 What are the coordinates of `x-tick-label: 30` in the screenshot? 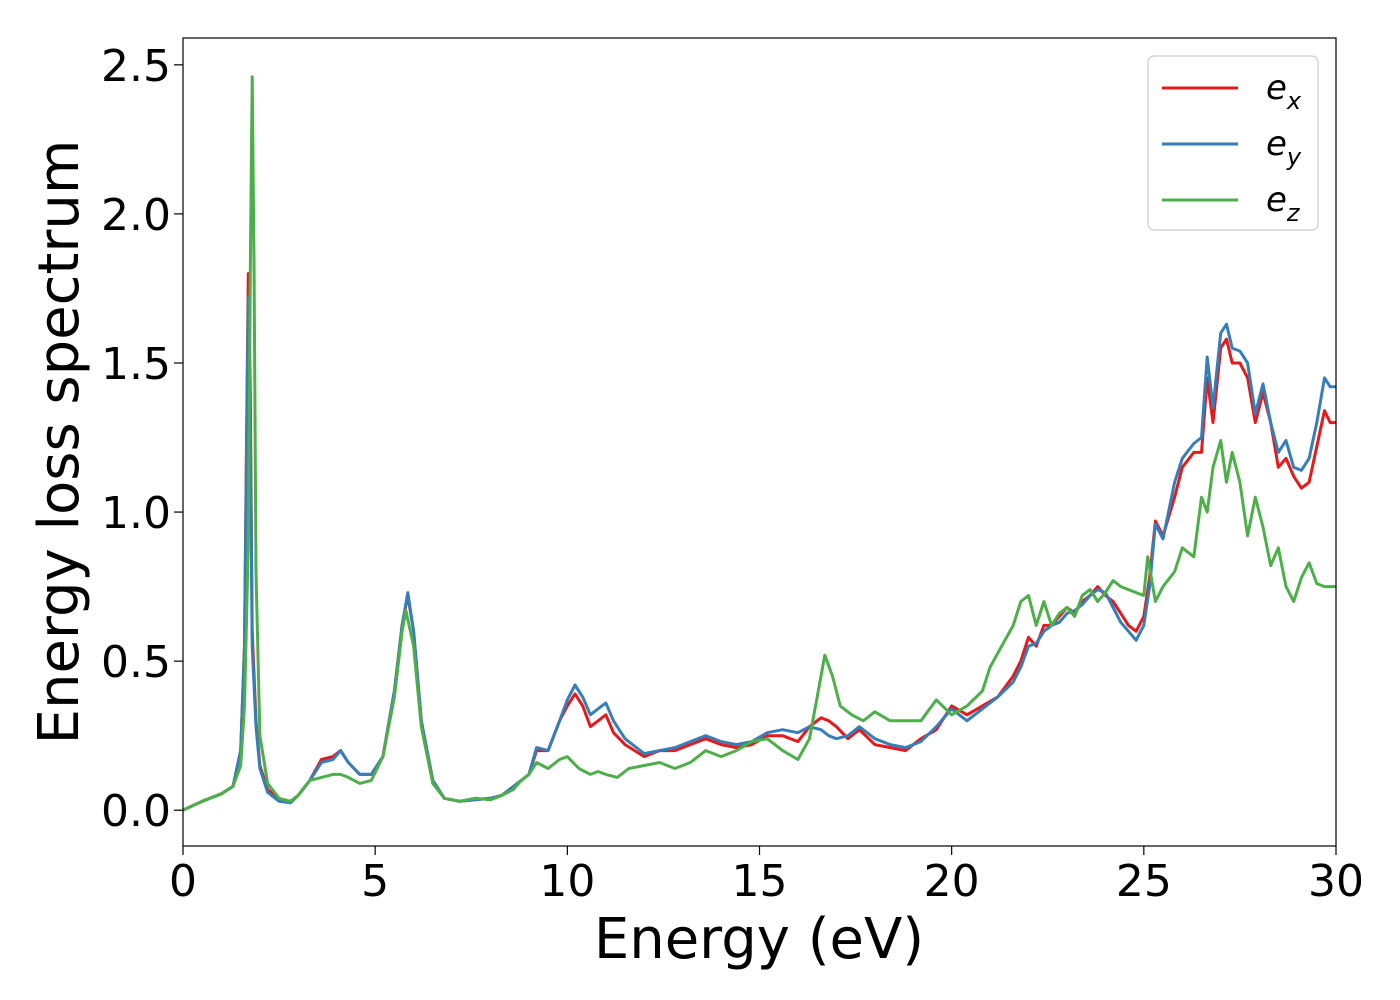 It's located at (1336, 881).